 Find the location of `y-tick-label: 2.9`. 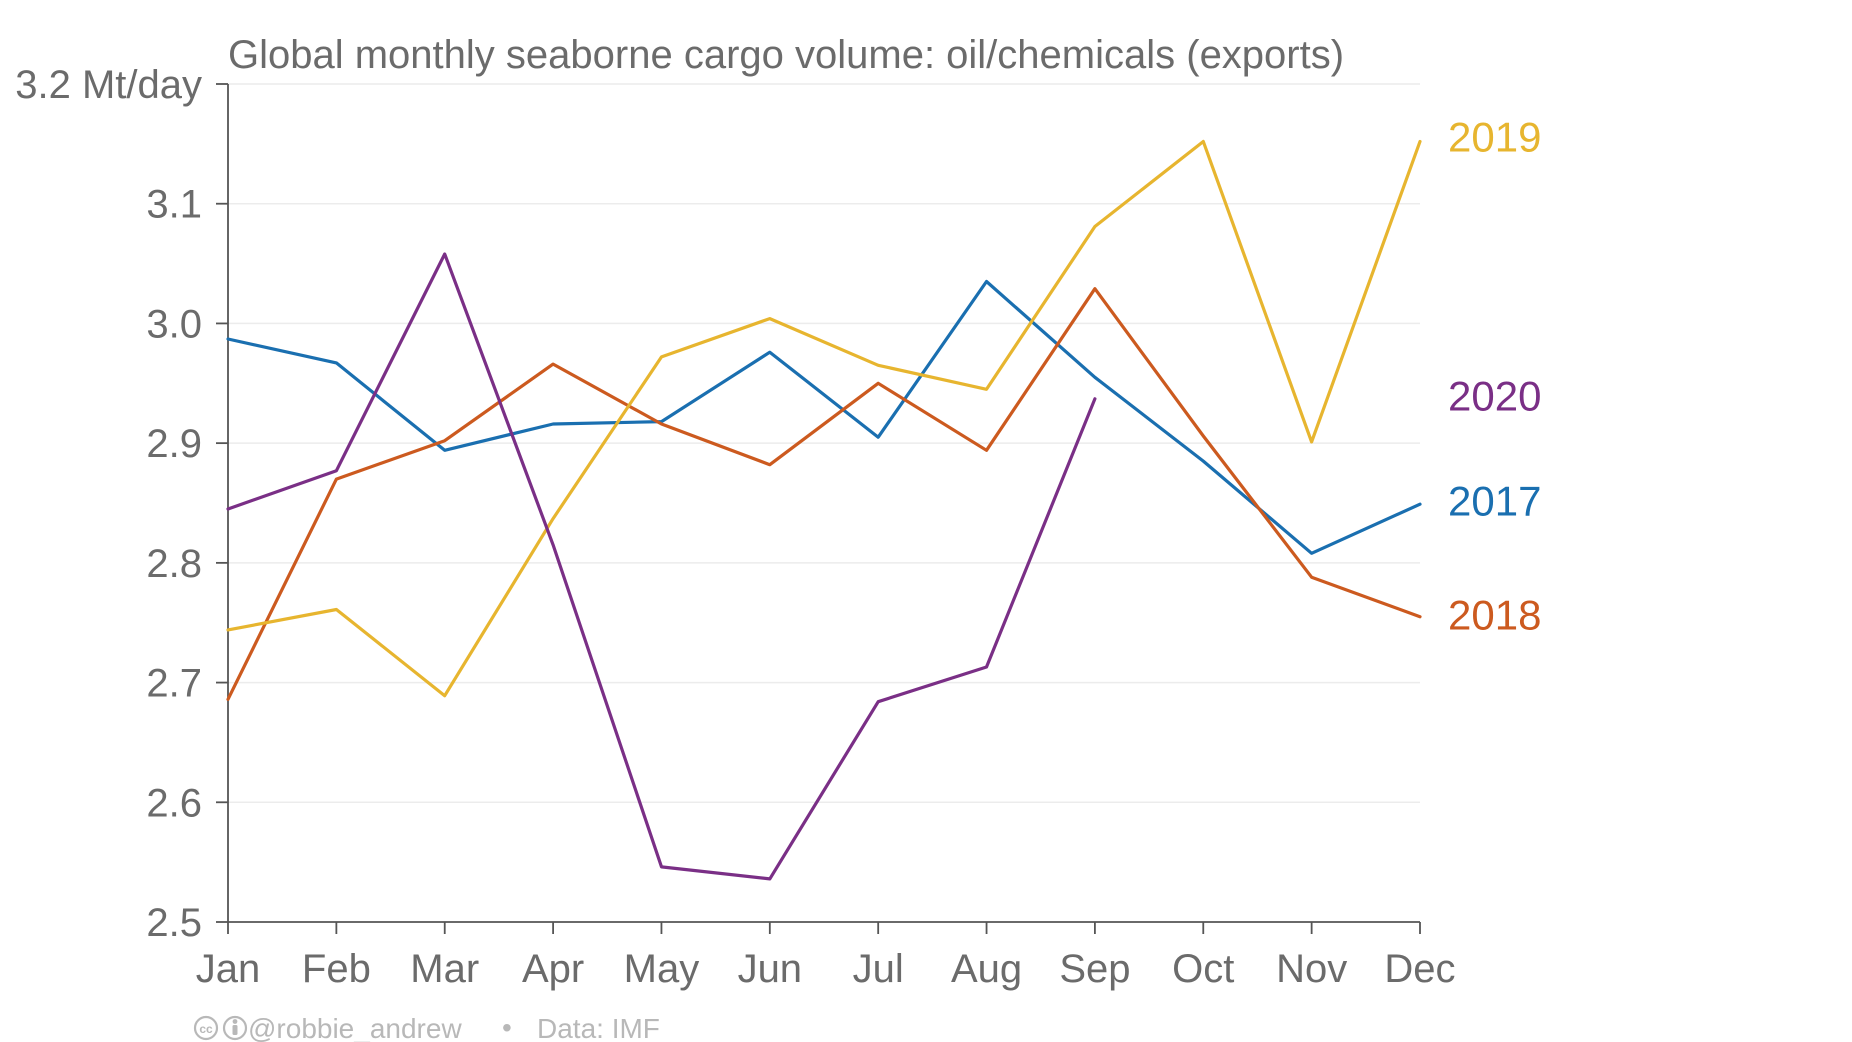

y-tick-label: 2.9 is located at coordinates (174, 444).